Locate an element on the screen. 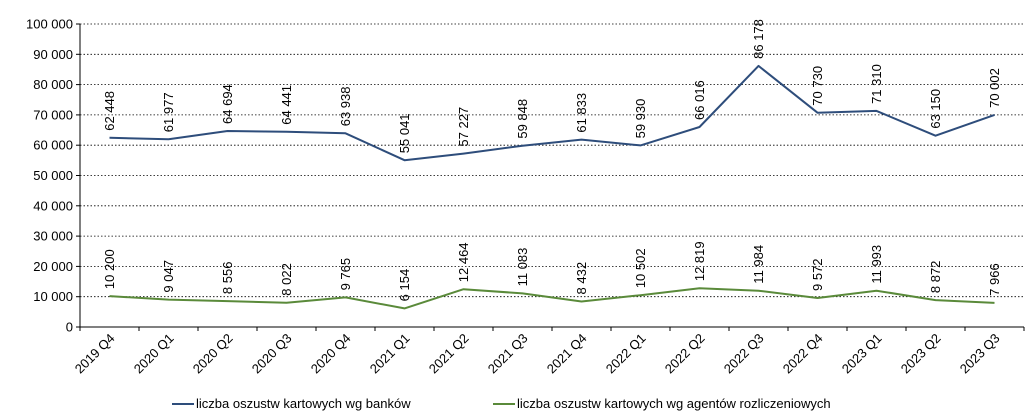  x-tick-label: 2022 Q4 is located at coordinates (803, 354).